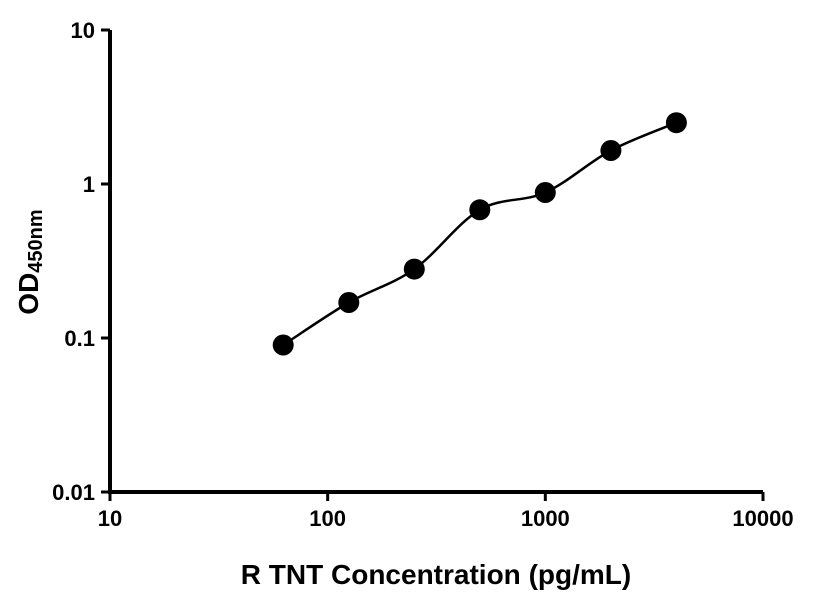  Describe the element at coordinates (83, 30) in the screenshot. I see `y-tick-label: 10` at that location.